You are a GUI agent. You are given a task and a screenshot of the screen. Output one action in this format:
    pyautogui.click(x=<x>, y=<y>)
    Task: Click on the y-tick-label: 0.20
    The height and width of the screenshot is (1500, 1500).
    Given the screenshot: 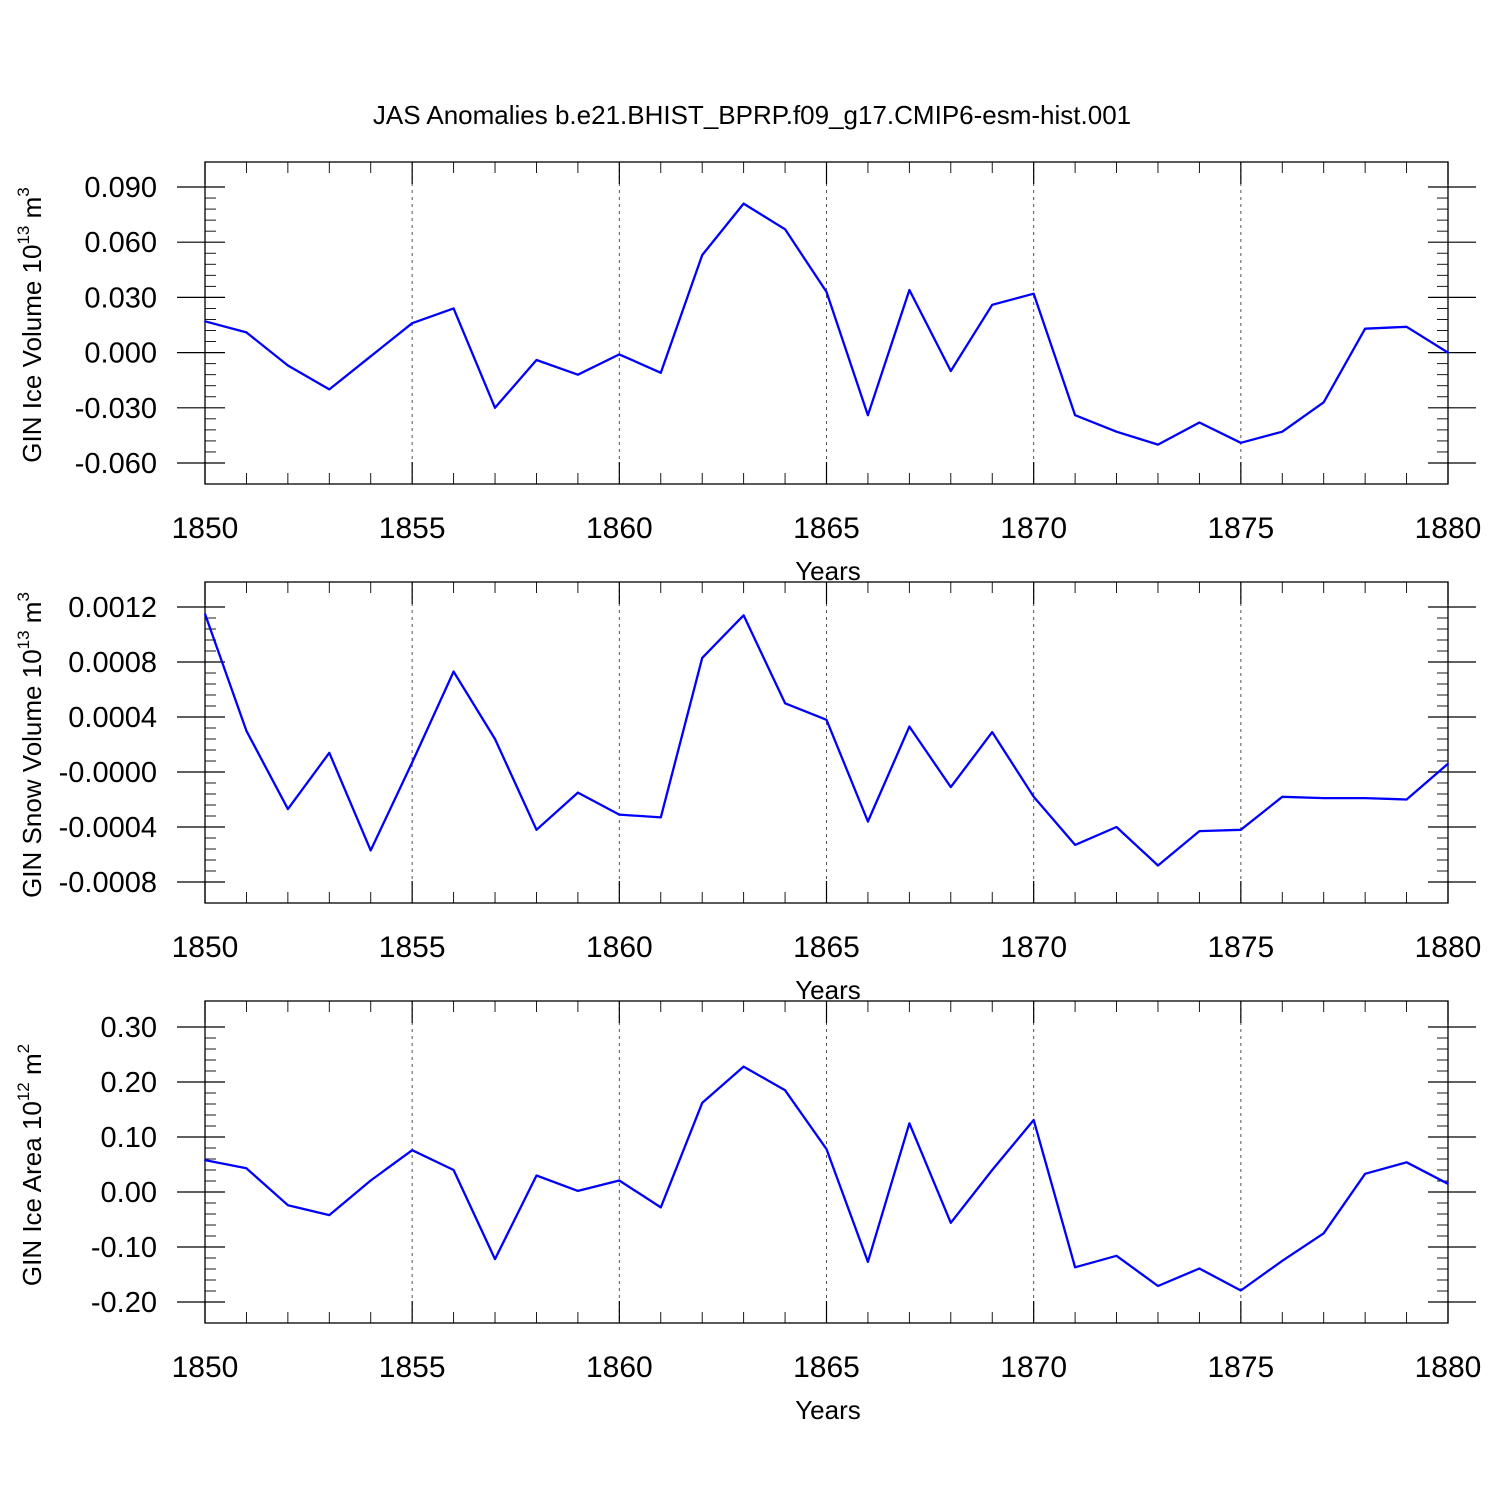 What is the action you would take?
    pyautogui.click(x=129, y=1083)
    